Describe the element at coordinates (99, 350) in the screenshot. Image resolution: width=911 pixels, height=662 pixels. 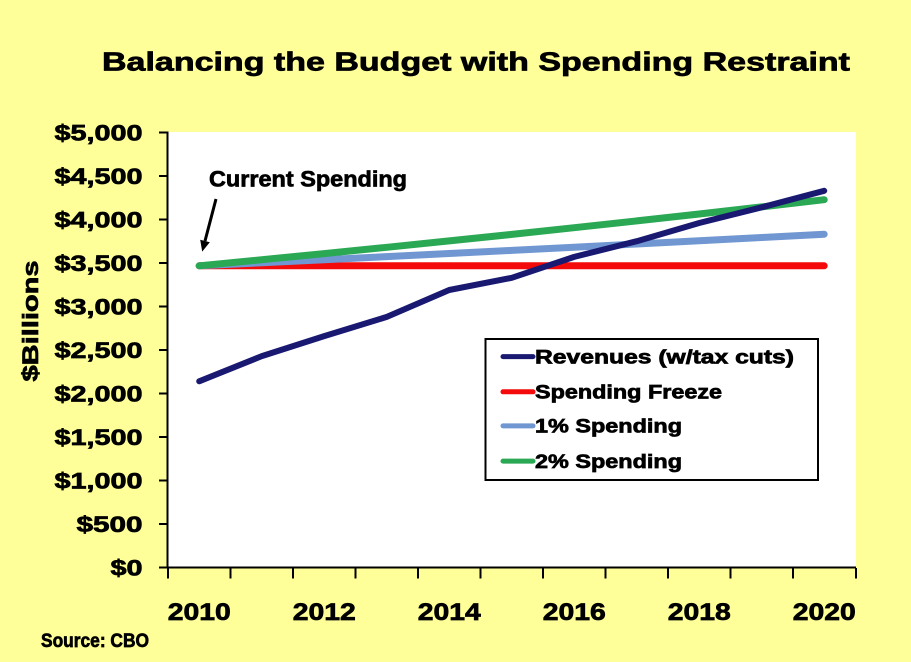
I see `svg-text: $2,500` at that location.